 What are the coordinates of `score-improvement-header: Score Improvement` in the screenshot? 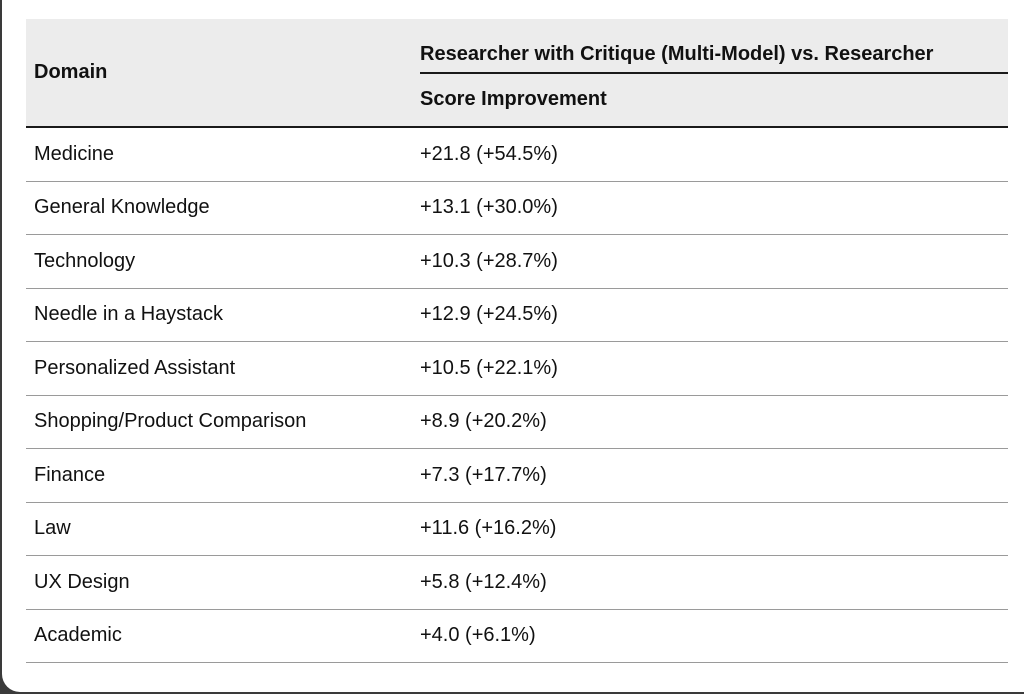 It's located at (709, 100).